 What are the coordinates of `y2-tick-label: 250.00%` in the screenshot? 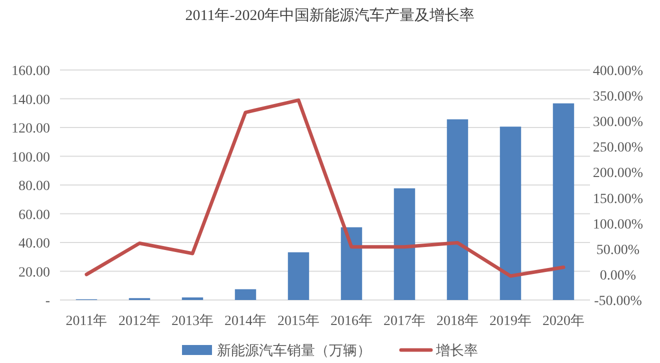 It's located at (618, 148).